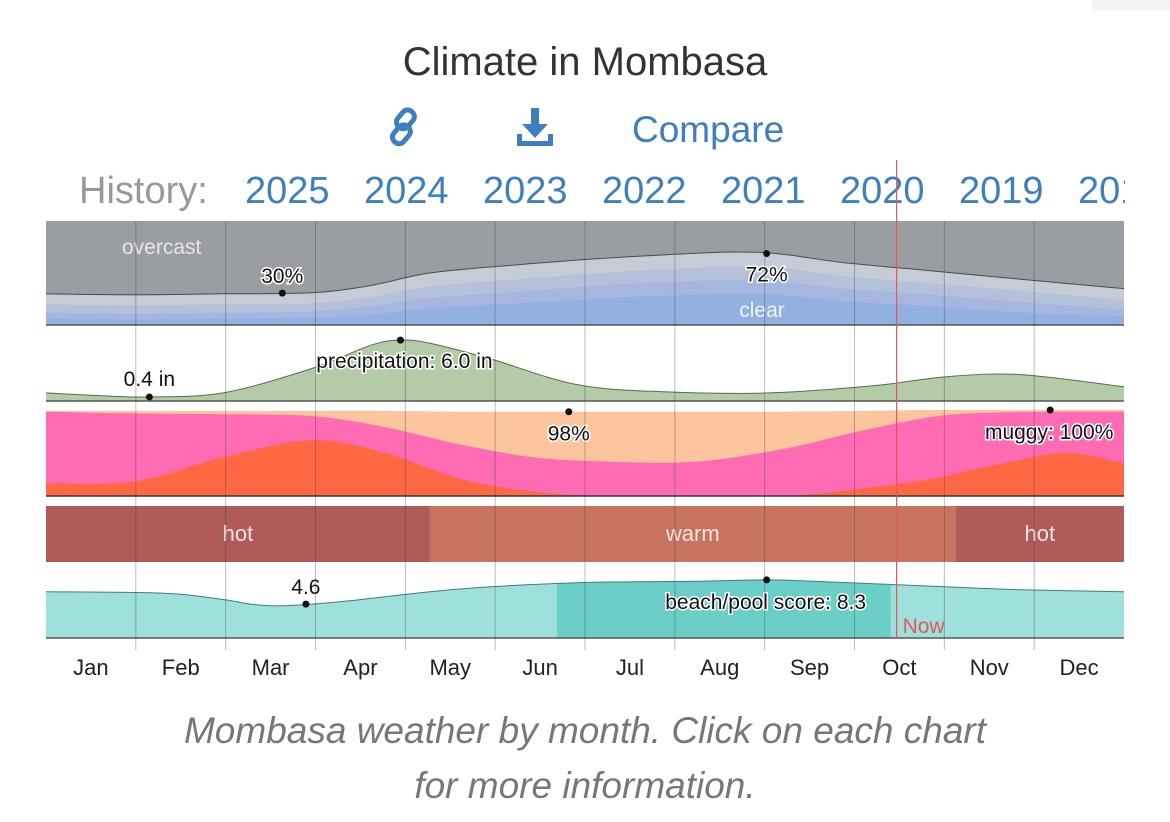 The width and height of the screenshot is (1170, 822). What do you see at coordinates (765, 602) in the screenshot?
I see `beach-score-annotation-label: beach/pool score: 8.3` at bounding box center [765, 602].